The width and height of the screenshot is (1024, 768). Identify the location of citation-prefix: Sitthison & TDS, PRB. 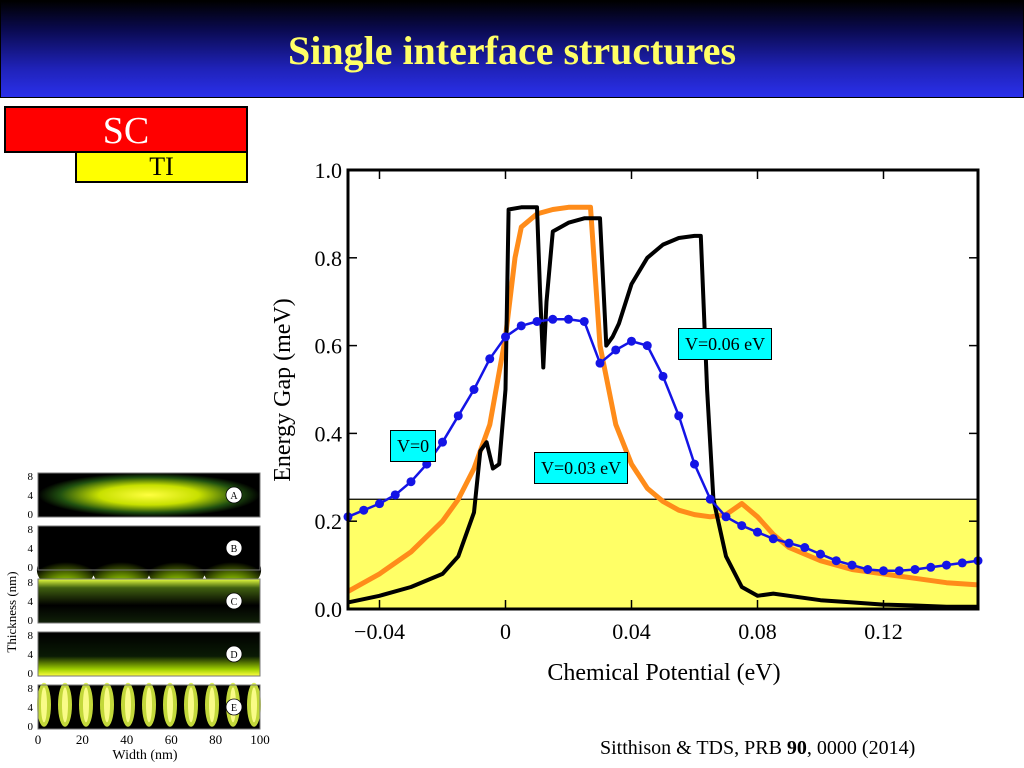
(693, 748).